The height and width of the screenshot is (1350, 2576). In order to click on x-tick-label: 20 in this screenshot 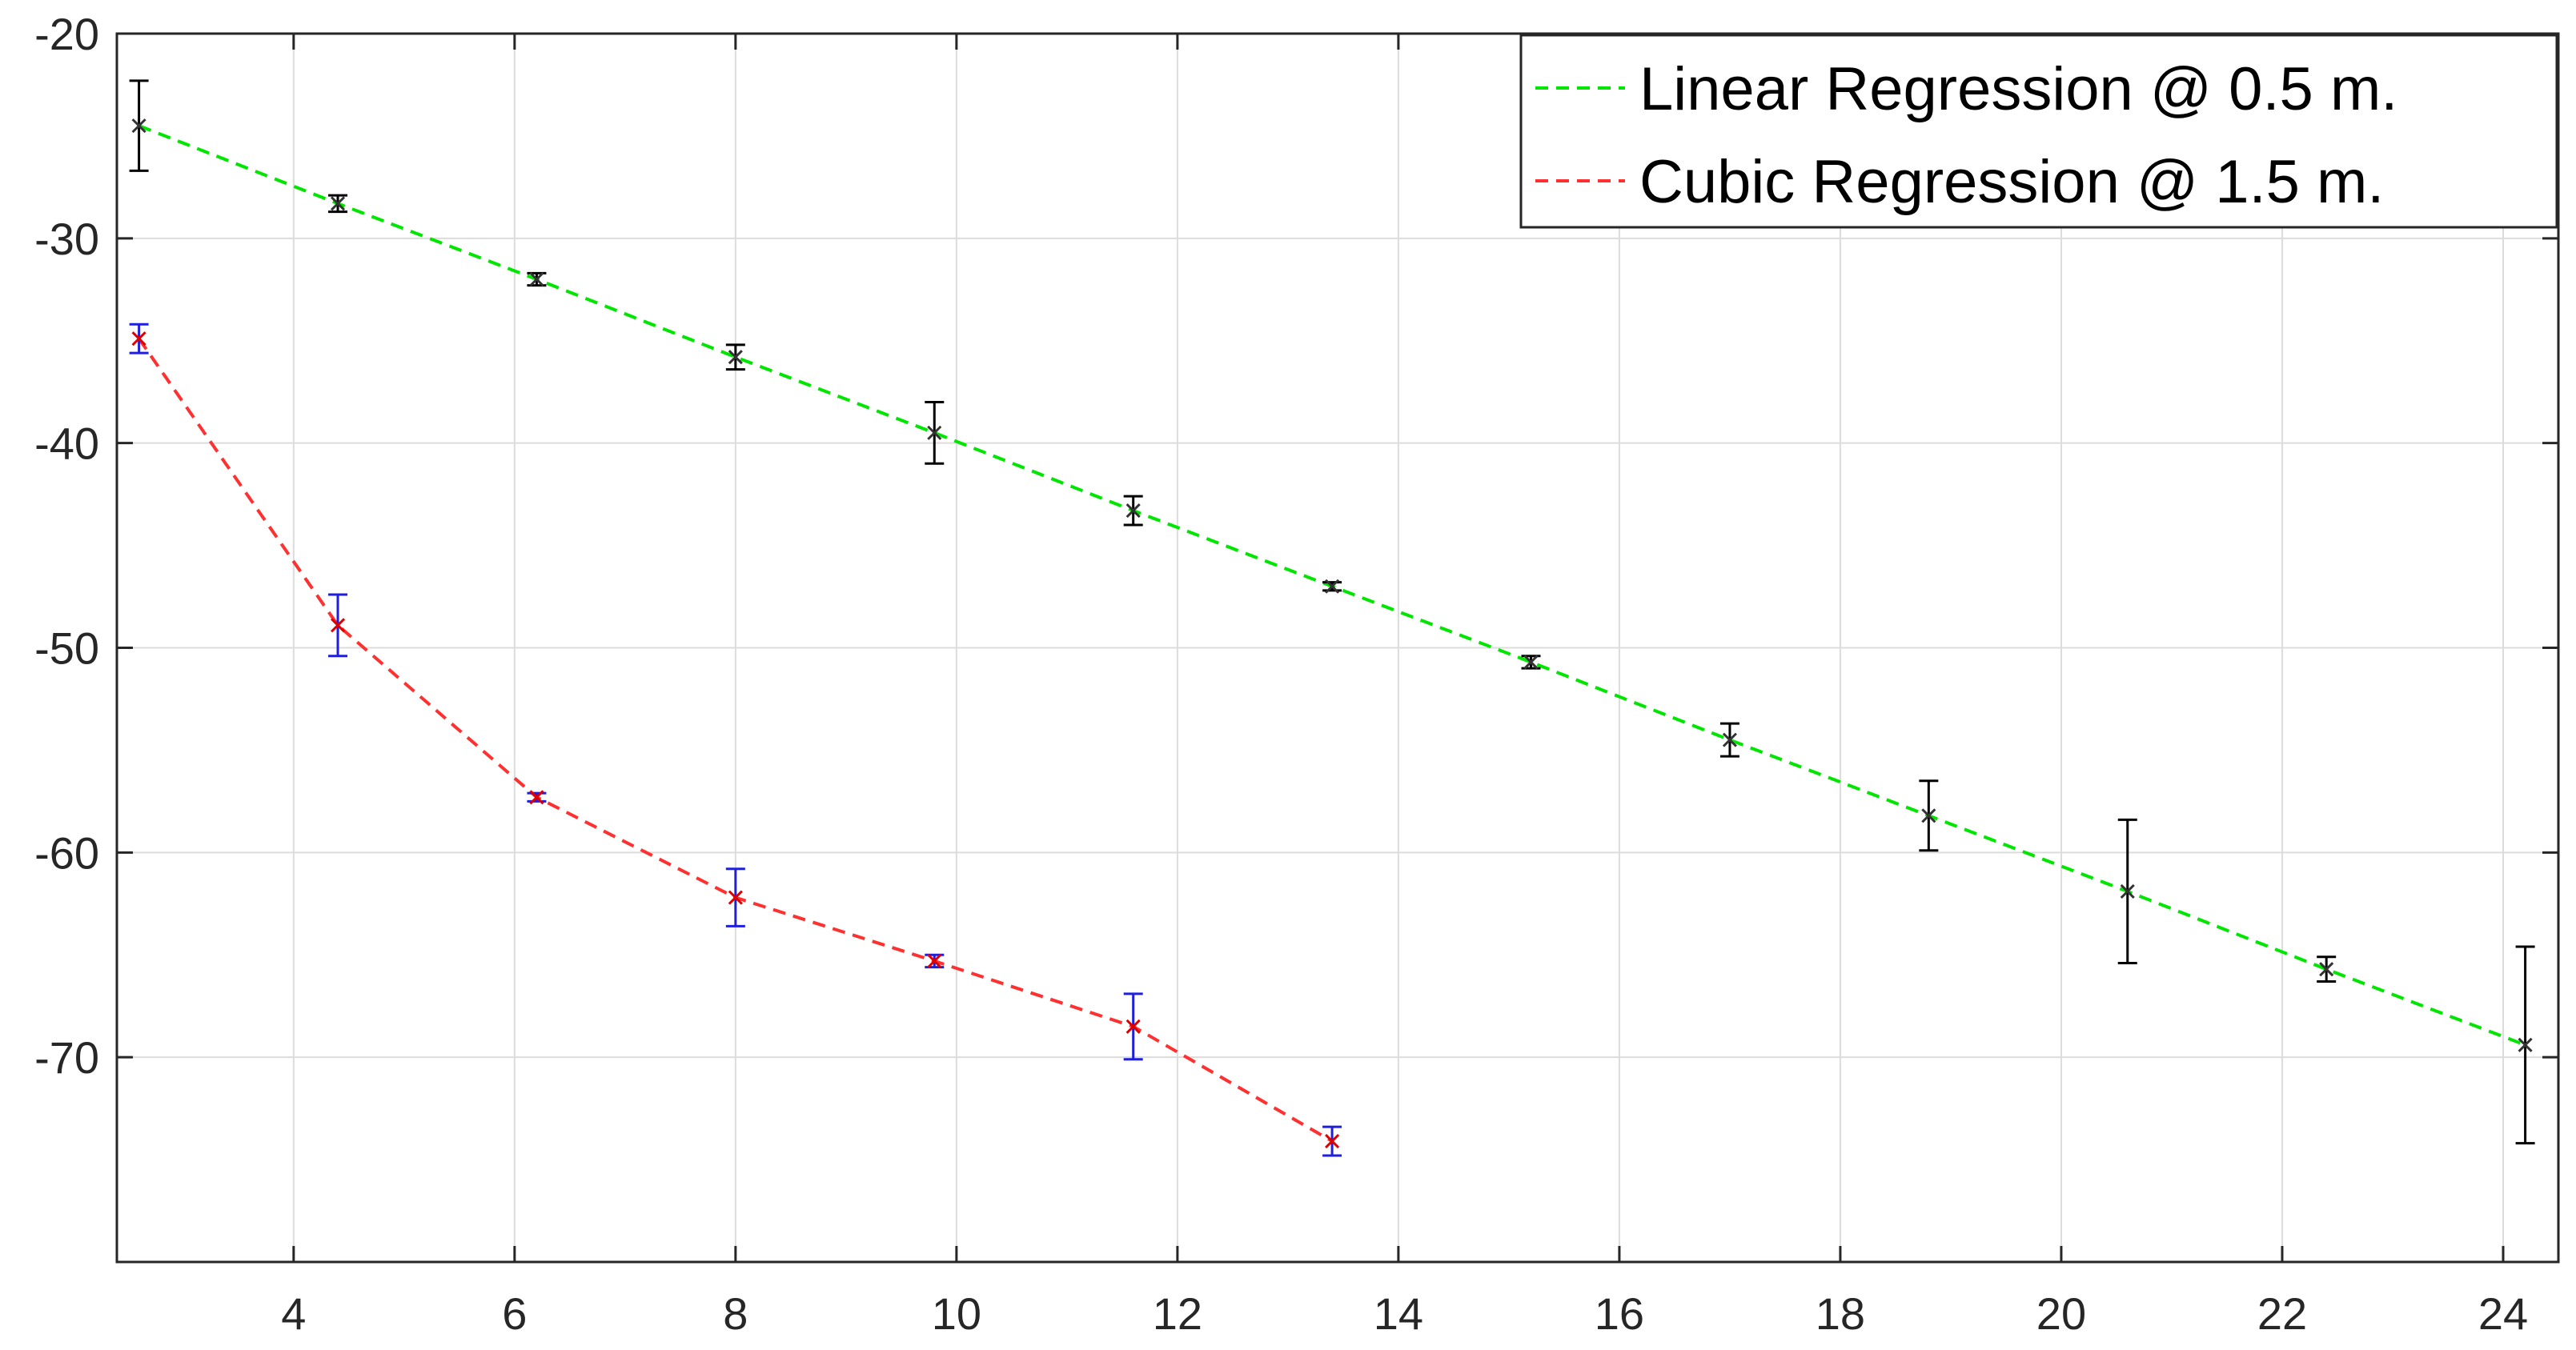, I will do `click(2061, 1314)`.